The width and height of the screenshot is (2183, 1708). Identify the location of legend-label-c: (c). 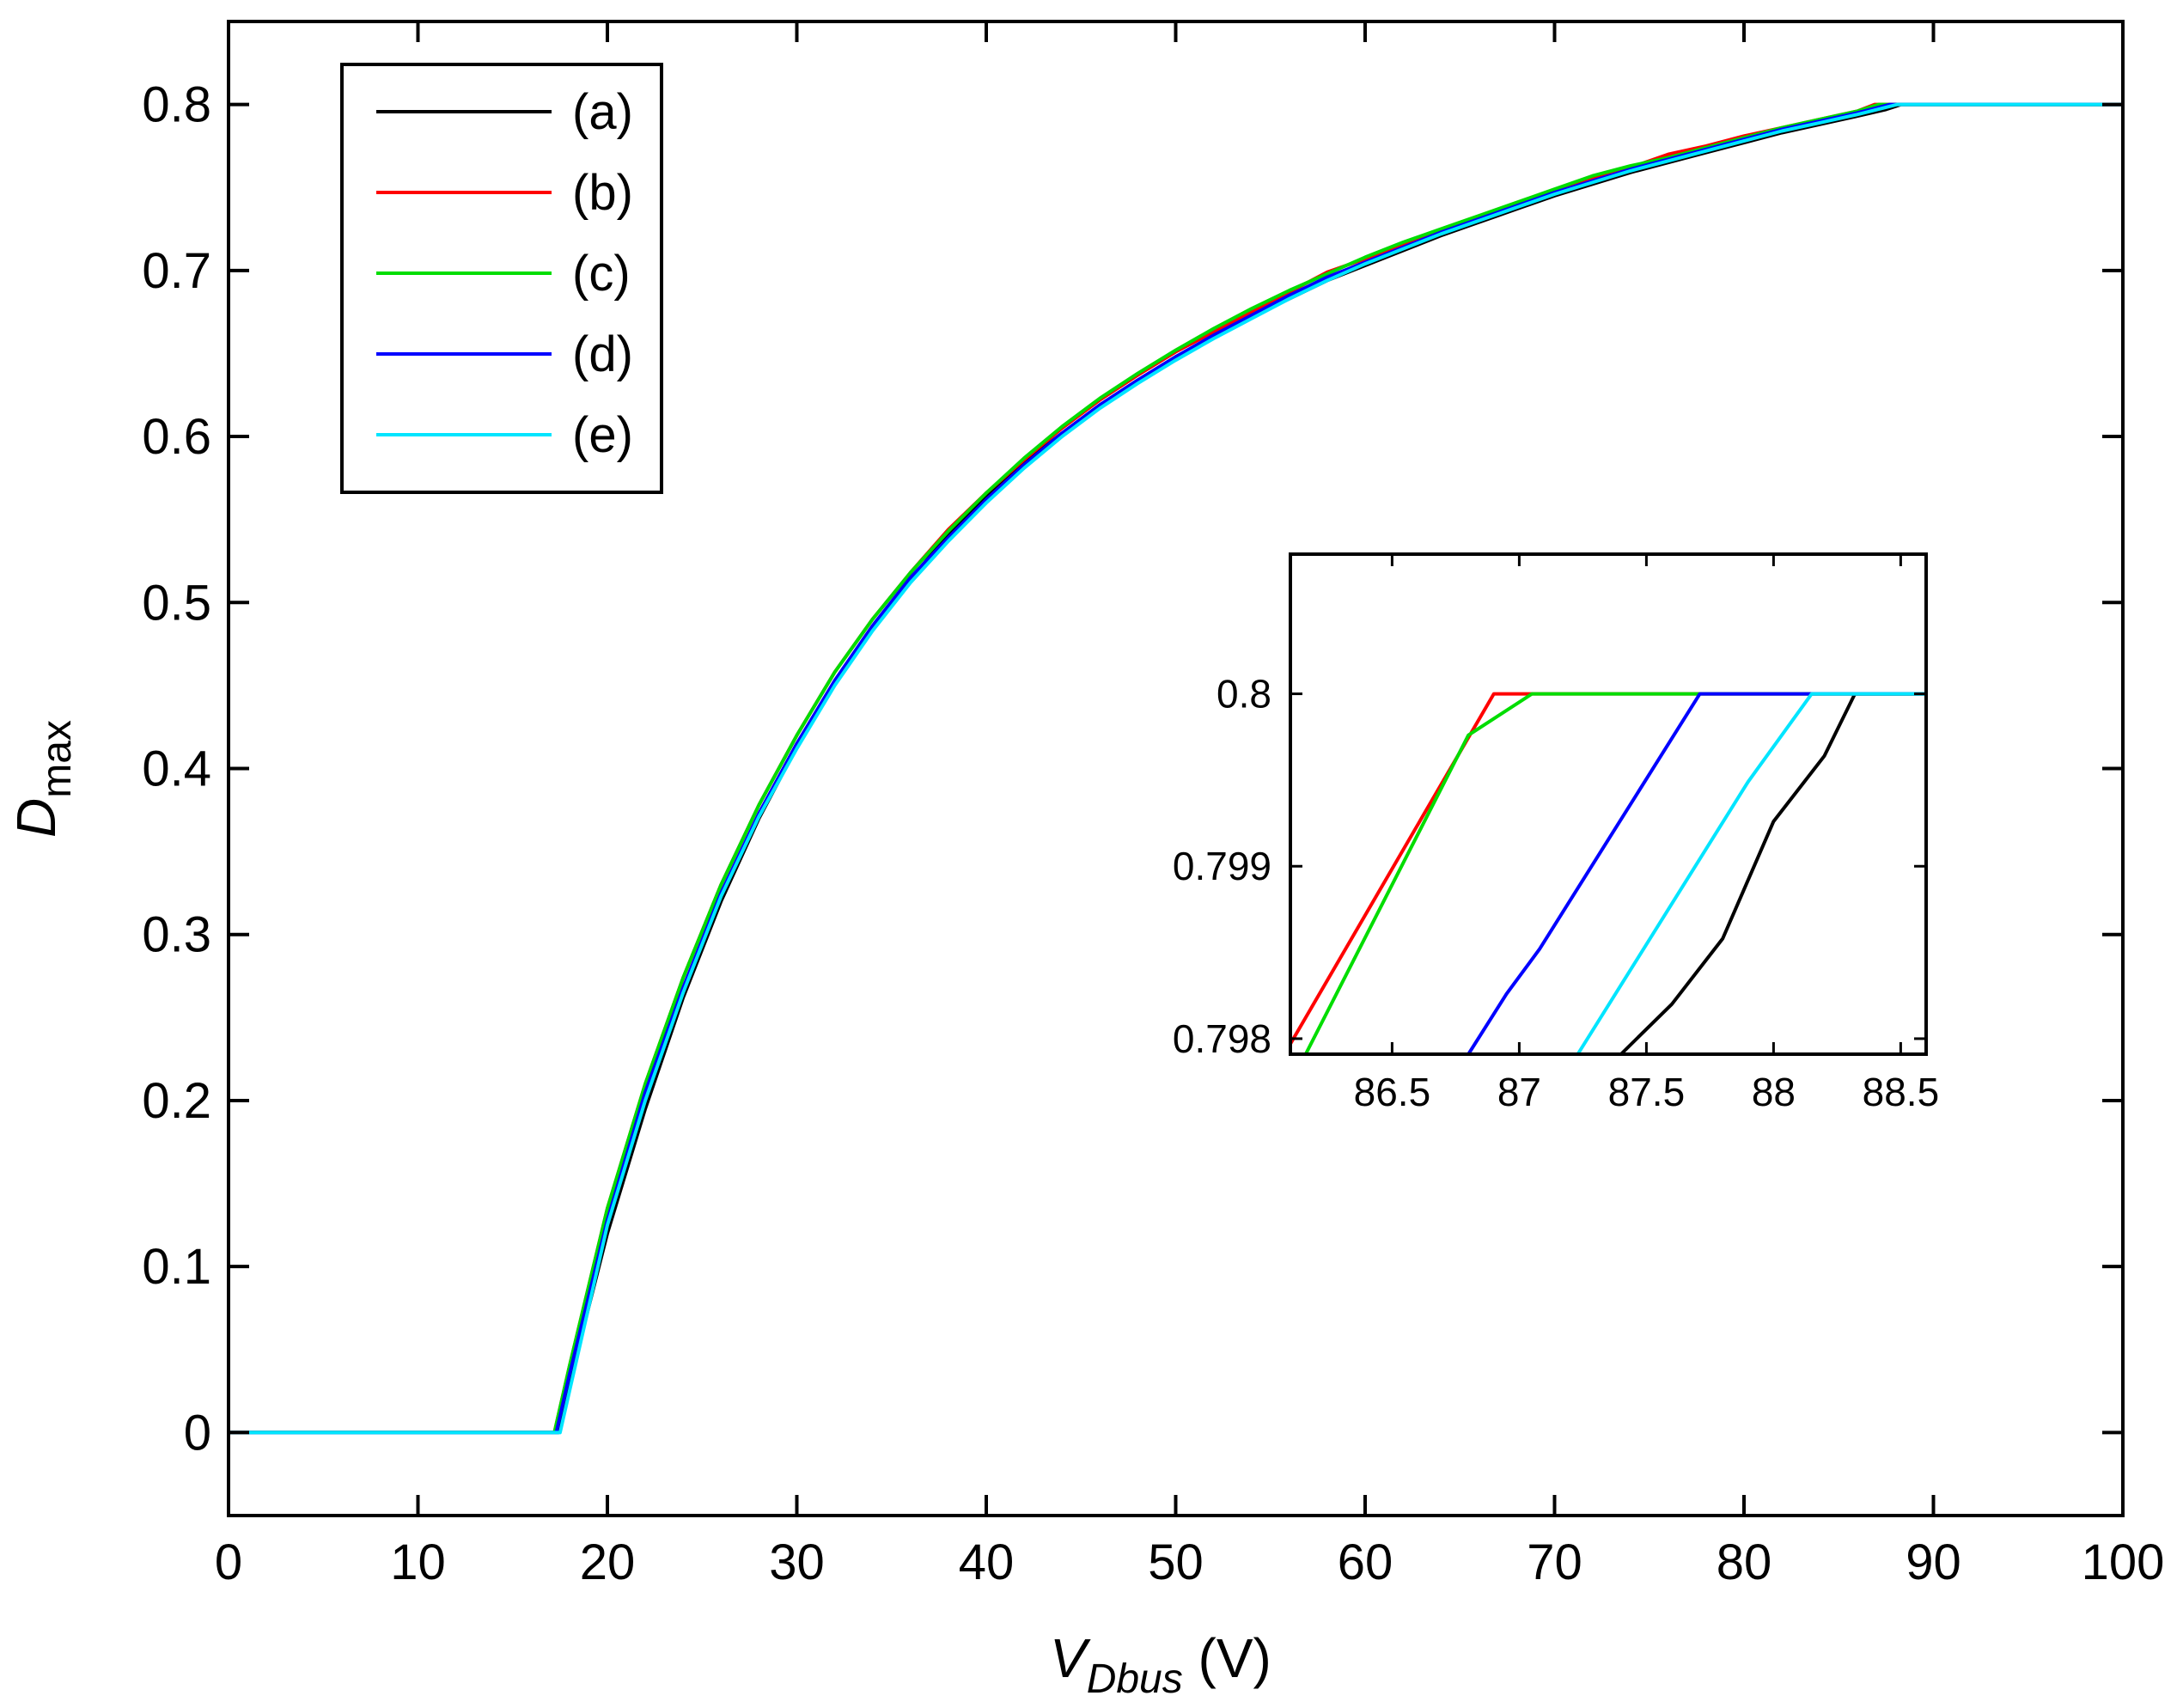
(601, 274).